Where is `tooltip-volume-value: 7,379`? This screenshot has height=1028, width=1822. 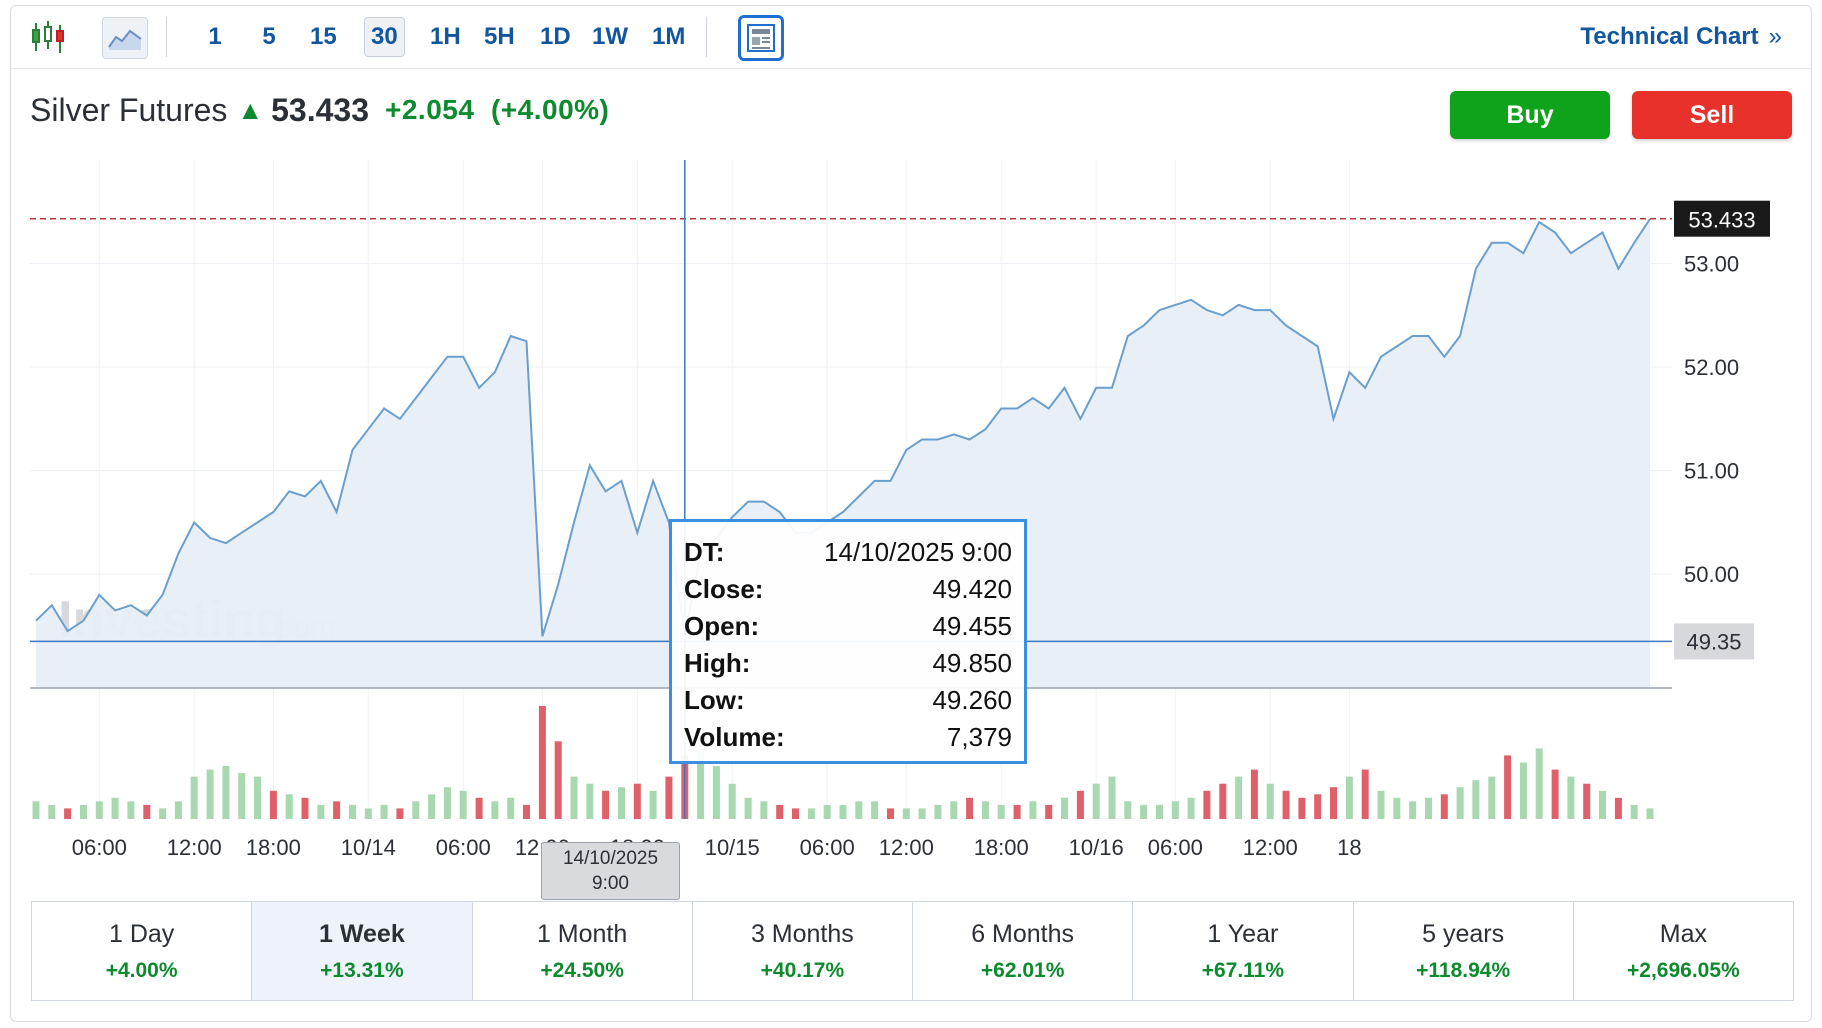 tooltip-volume-value: 7,379 is located at coordinates (979, 737).